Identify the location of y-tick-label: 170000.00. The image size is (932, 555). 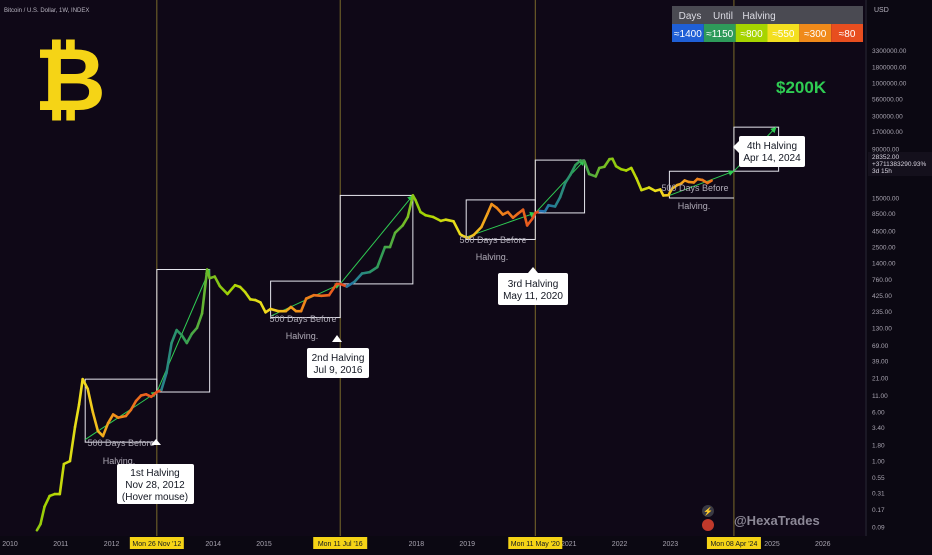
(887, 132).